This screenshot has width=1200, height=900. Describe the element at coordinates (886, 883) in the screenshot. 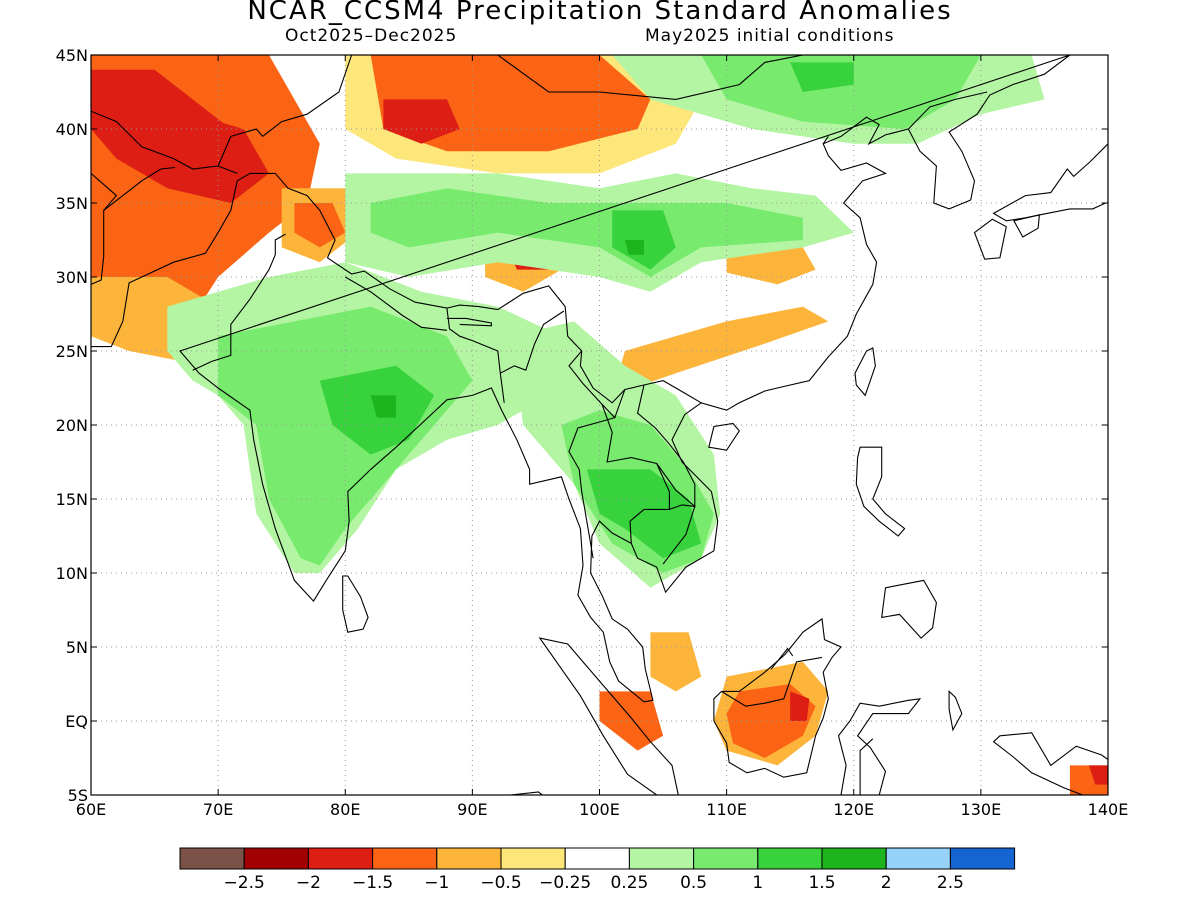

I see `colorbar-label-10: 2` at that location.